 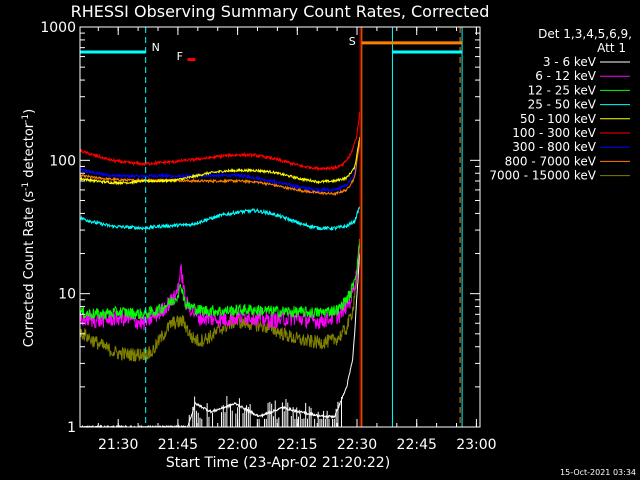 What do you see at coordinates (67, 295) in the screenshot?
I see `y-tick-label: 10` at bounding box center [67, 295].